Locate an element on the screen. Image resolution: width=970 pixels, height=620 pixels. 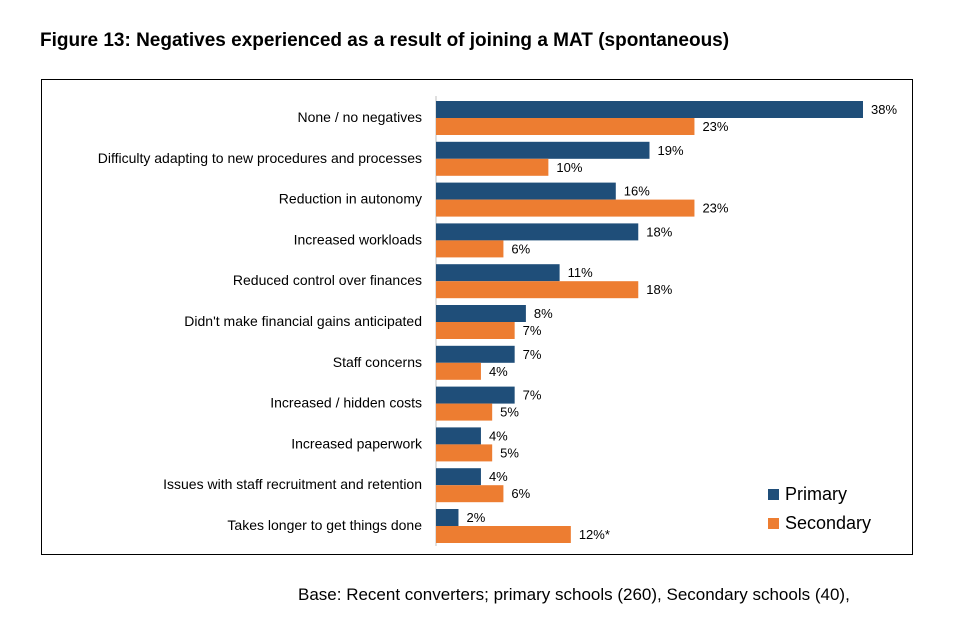
data-label-primary: 18% is located at coordinates (659, 231).